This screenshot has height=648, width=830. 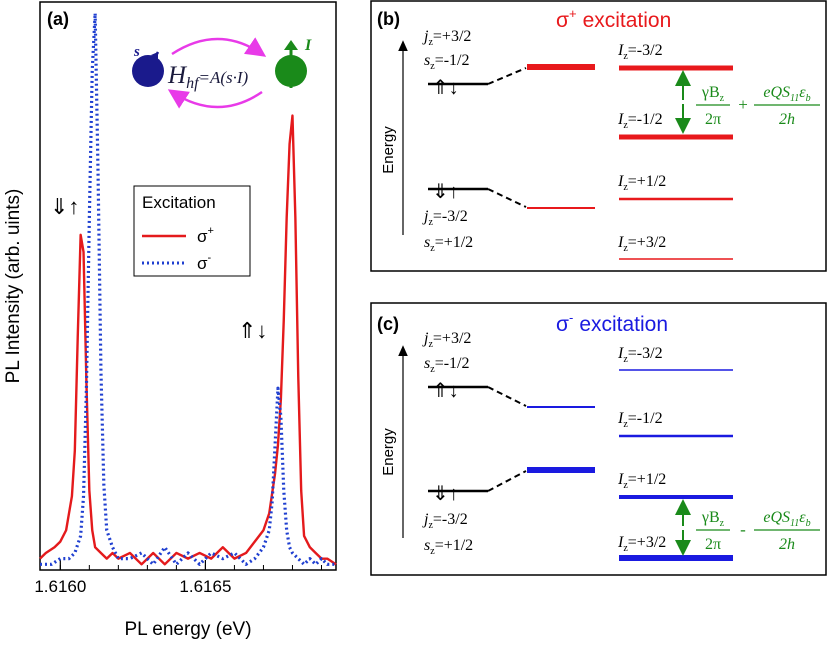 I want to click on nuclear-level-label-c-4: Iz=+3/2, so click(x=641, y=544).